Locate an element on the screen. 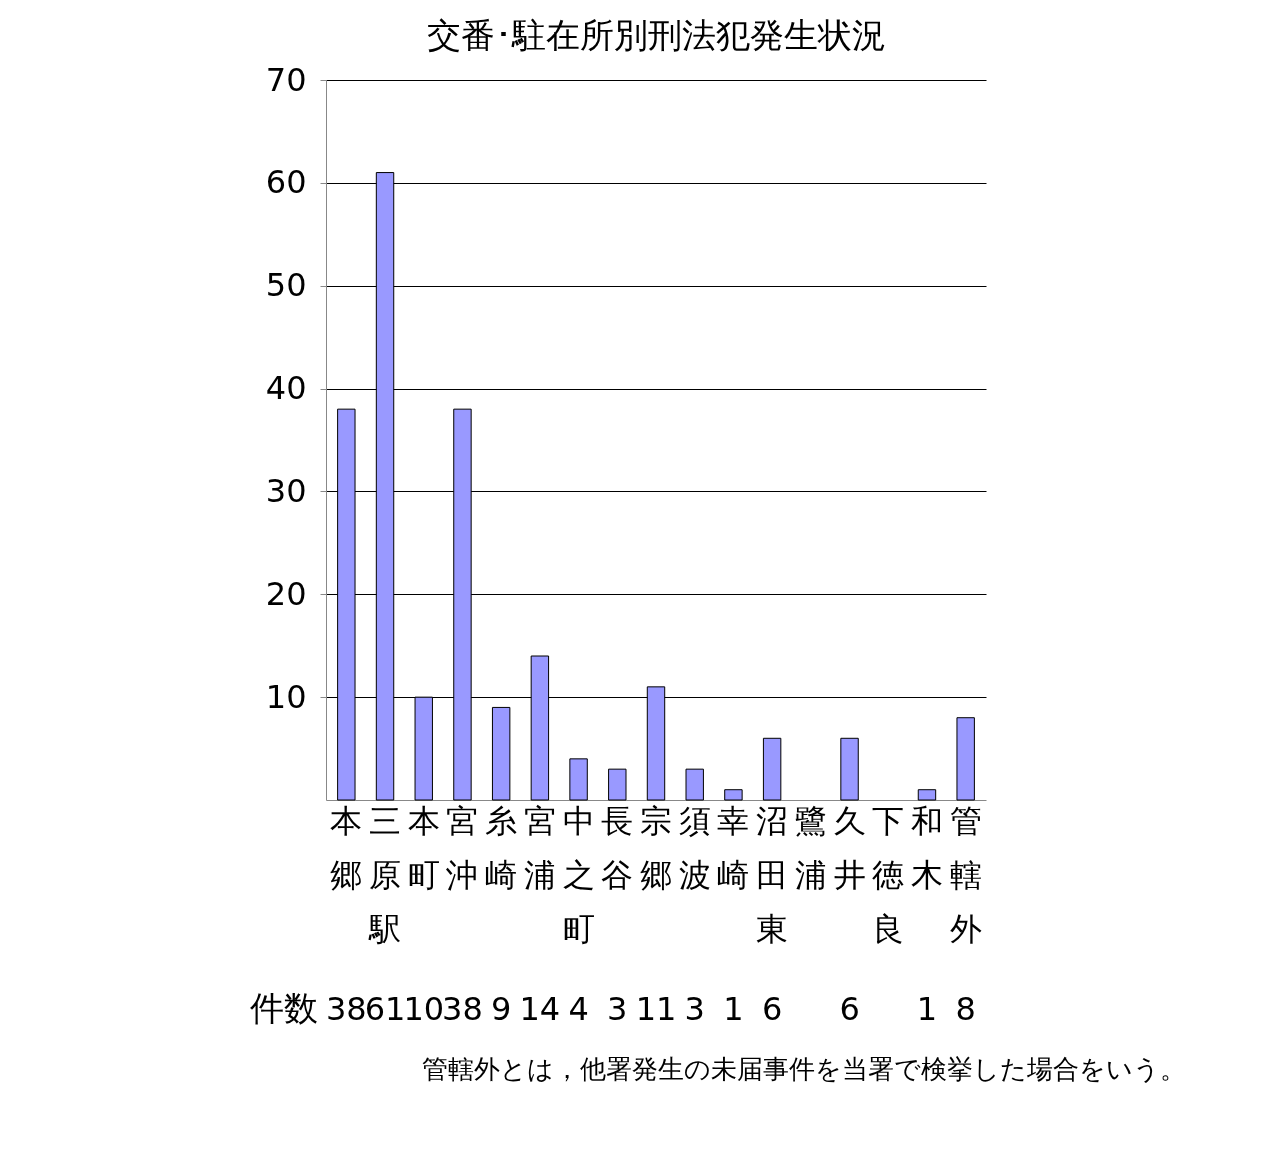 The image size is (1267, 1176). x-tick-label: 宮沖 is located at coordinates (462, 847).